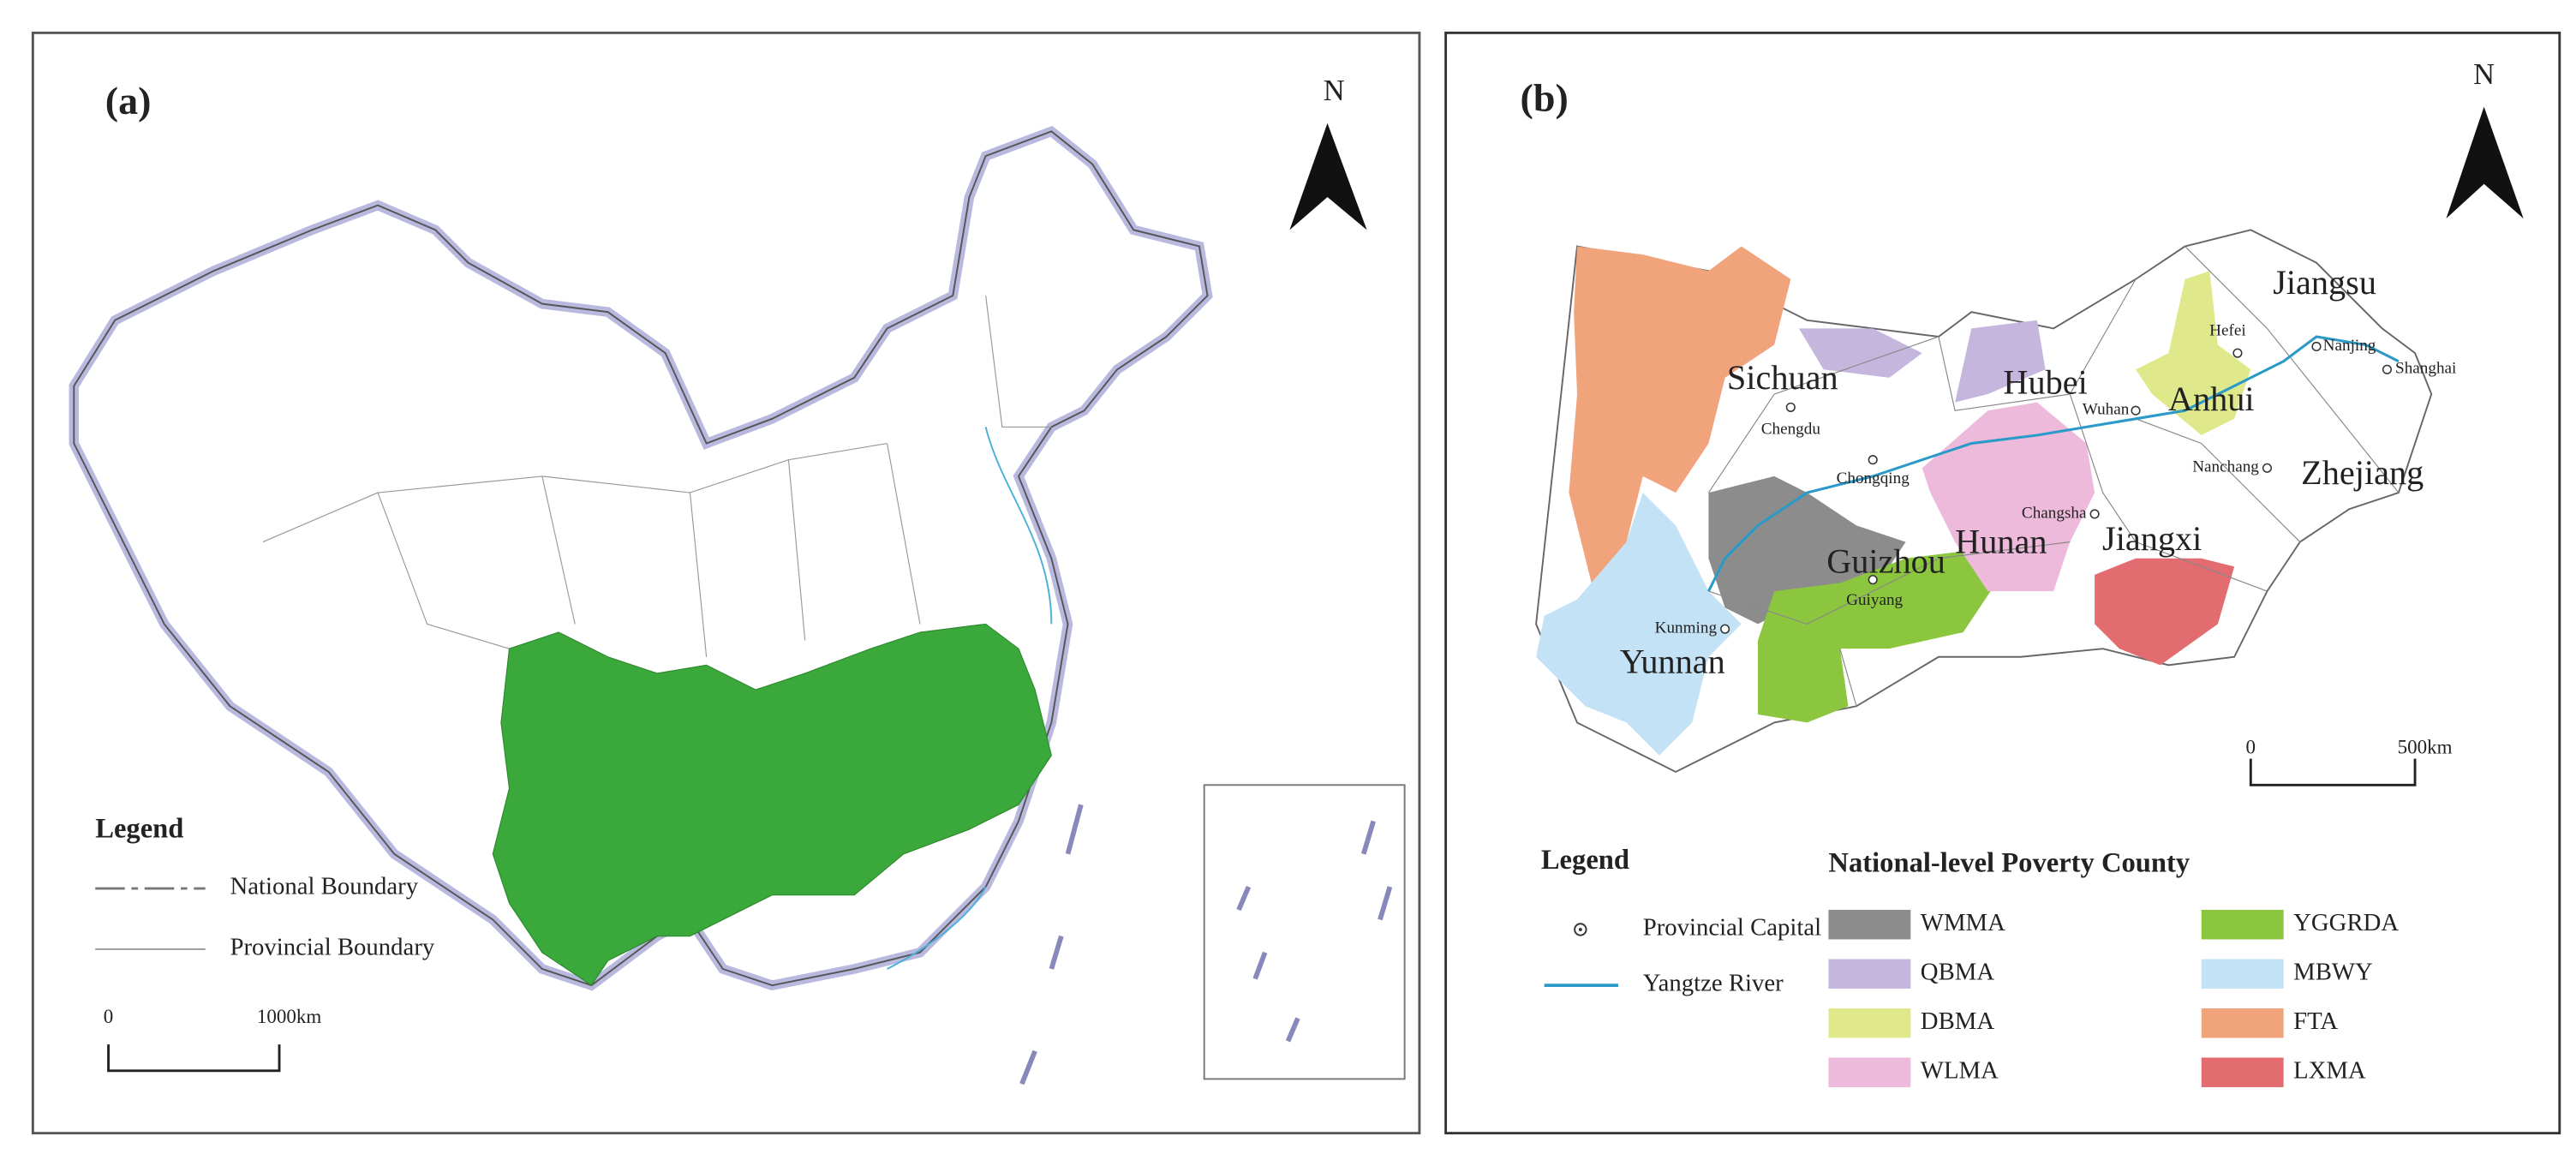 The width and height of the screenshot is (2576, 1166). I want to click on capital-label: Nanjing, so click(2350, 346).